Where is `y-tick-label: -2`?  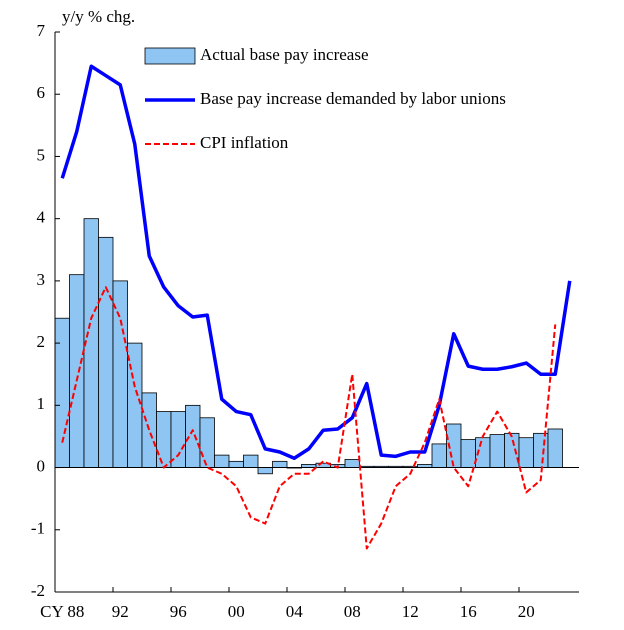
y-tick-label: -2 is located at coordinates (38, 590).